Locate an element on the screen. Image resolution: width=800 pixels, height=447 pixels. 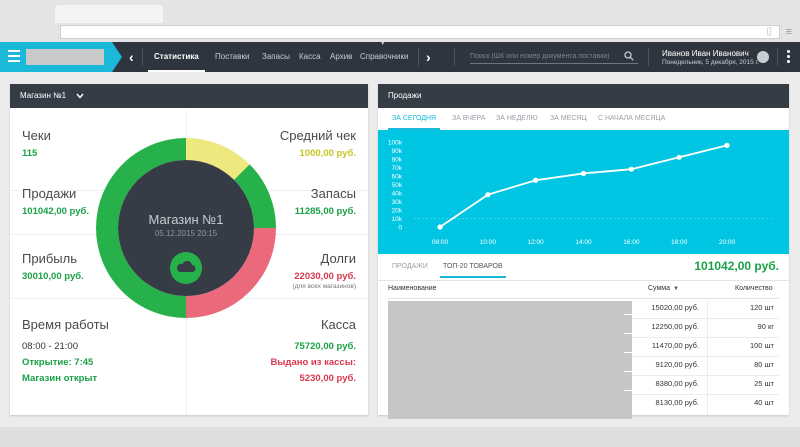
avg-check-label: Средний чек is located at coordinates (317, 135).